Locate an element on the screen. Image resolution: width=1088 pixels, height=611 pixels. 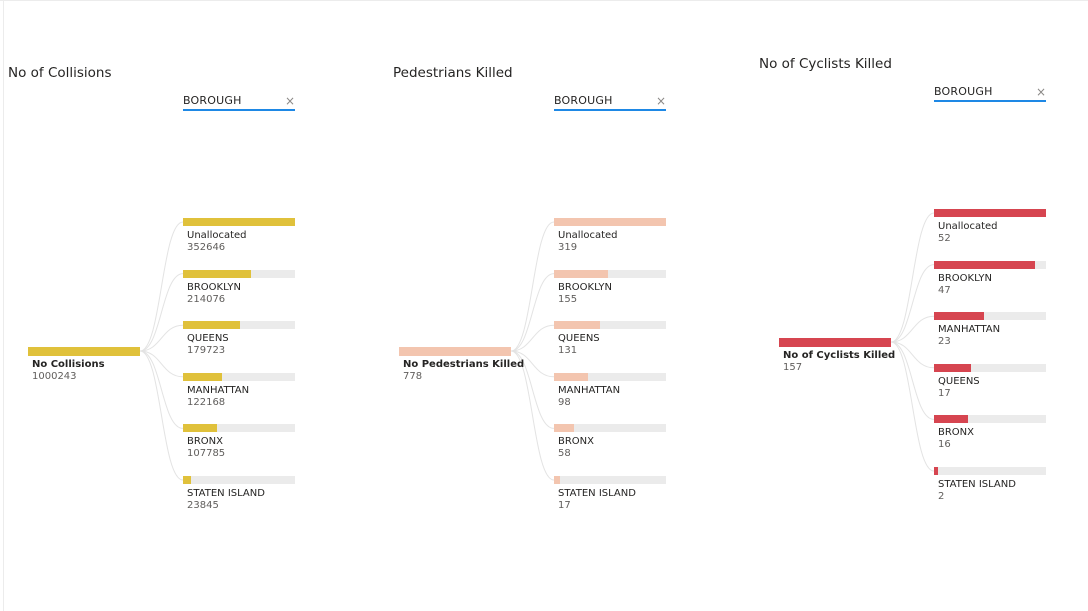
root-node: No of Cyclists Killed 157 is located at coordinates (837, 358).